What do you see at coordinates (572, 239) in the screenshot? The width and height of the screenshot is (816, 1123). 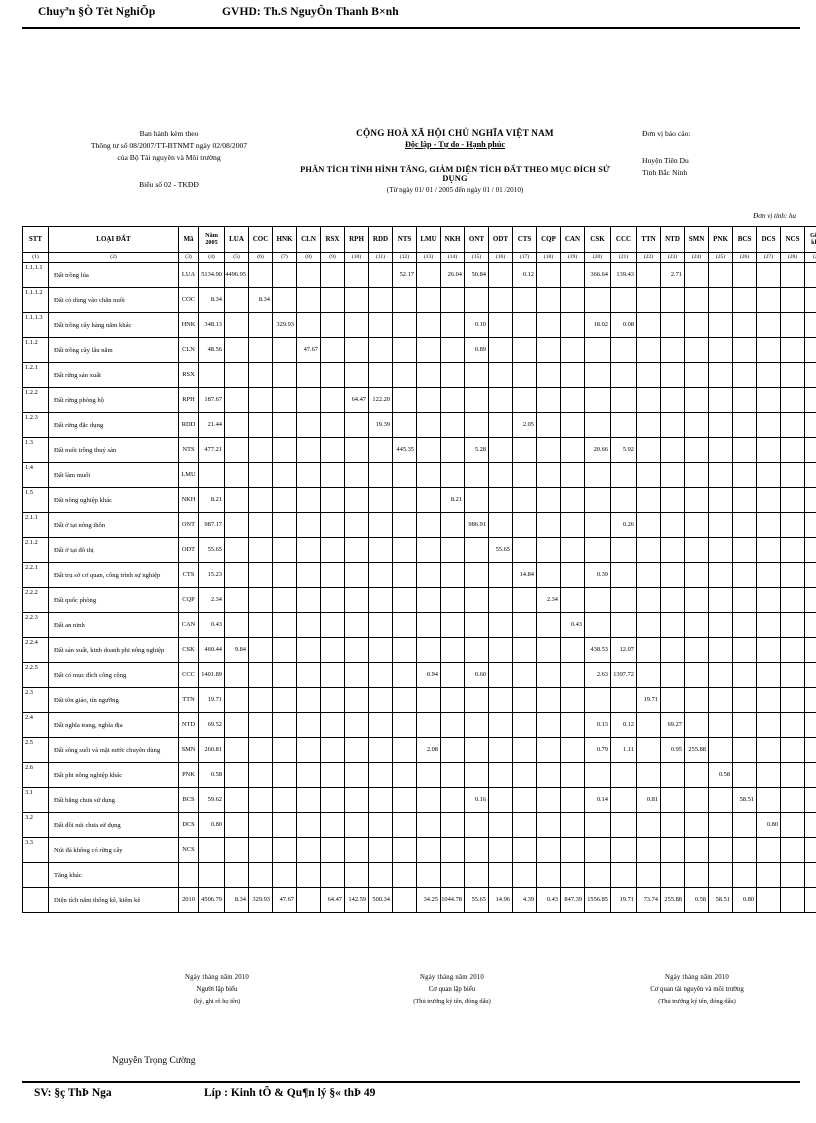 I see `th-can: CAN` at bounding box center [572, 239].